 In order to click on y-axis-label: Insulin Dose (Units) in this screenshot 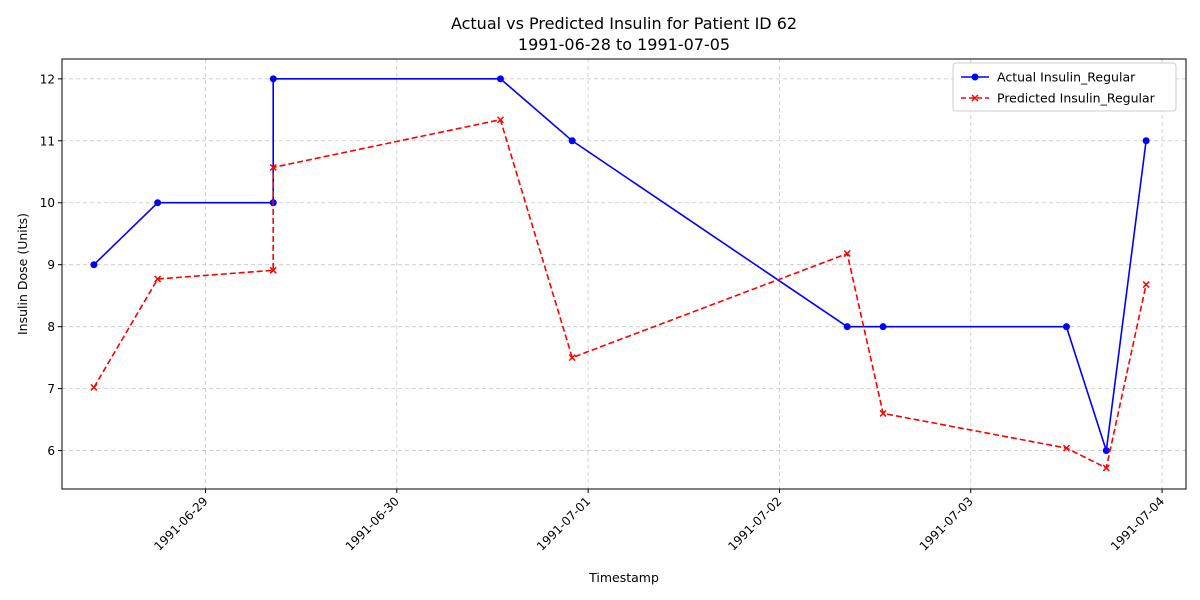, I will do `click(22, 274)`.